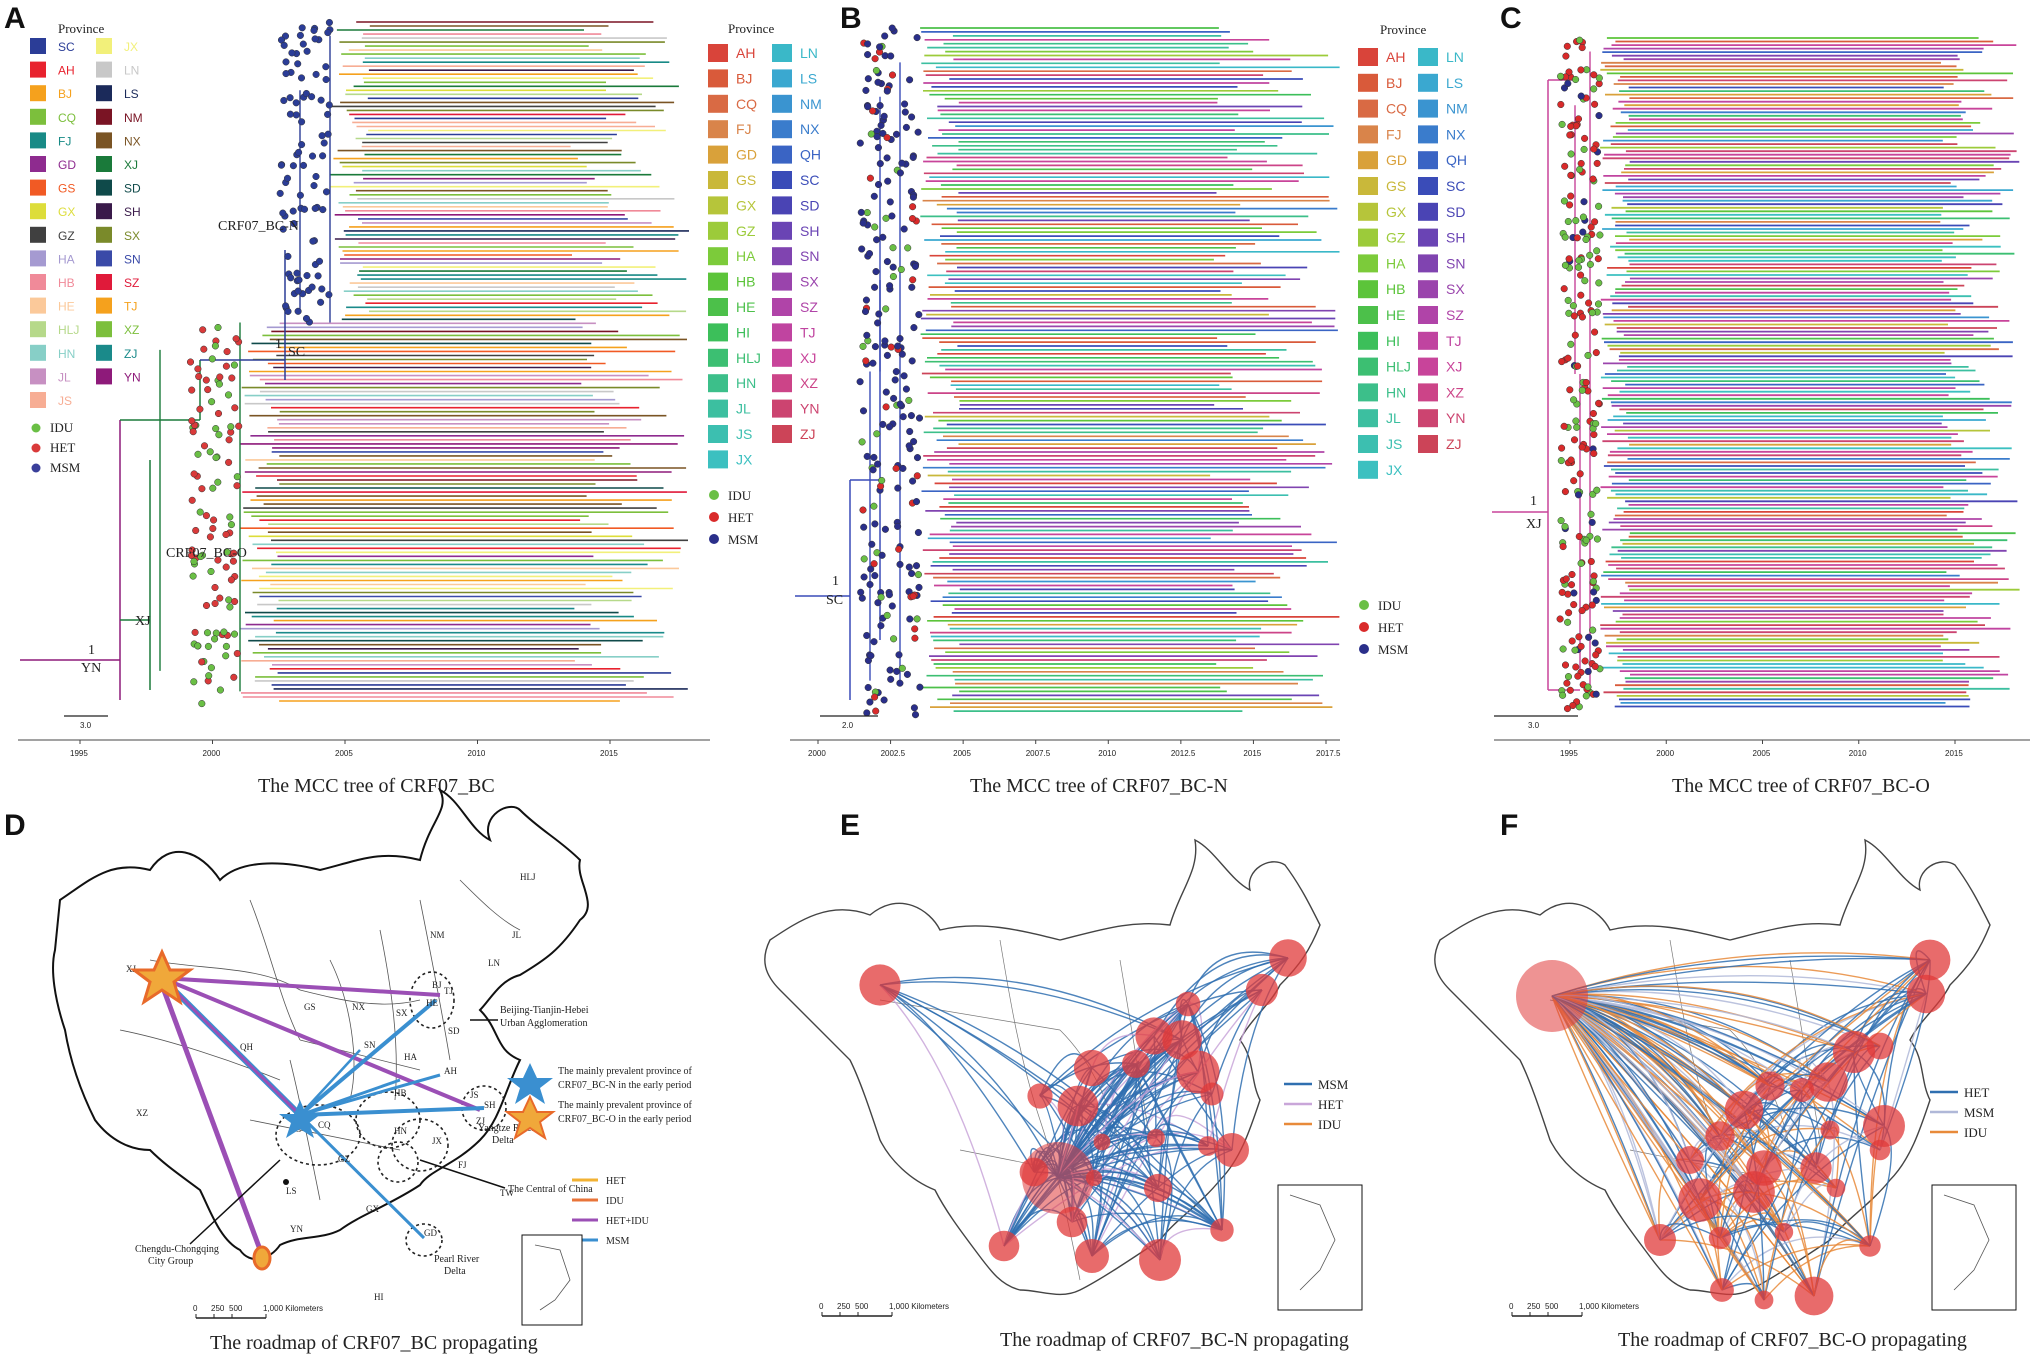 This screenshot has height=1355, width=2035. I want to click on map-f: HET MSM IDU 0 250 500 1,000 Kilometers, so click(1725, 1077).